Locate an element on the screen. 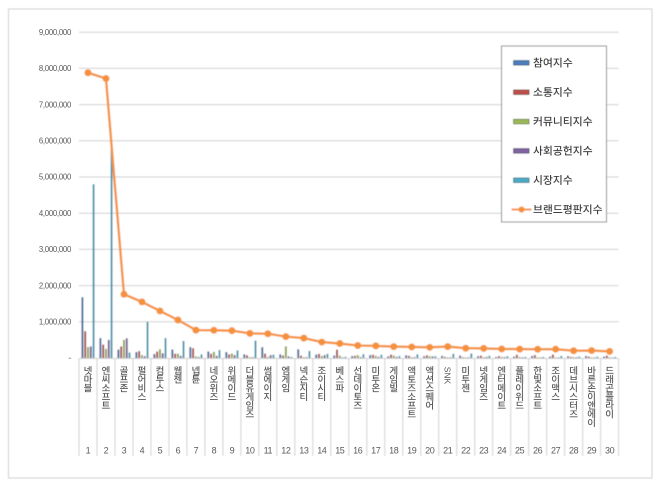 The height and width of the screenshot is (488, 660). svg-text: 28 is located at coordinates (574, 450).